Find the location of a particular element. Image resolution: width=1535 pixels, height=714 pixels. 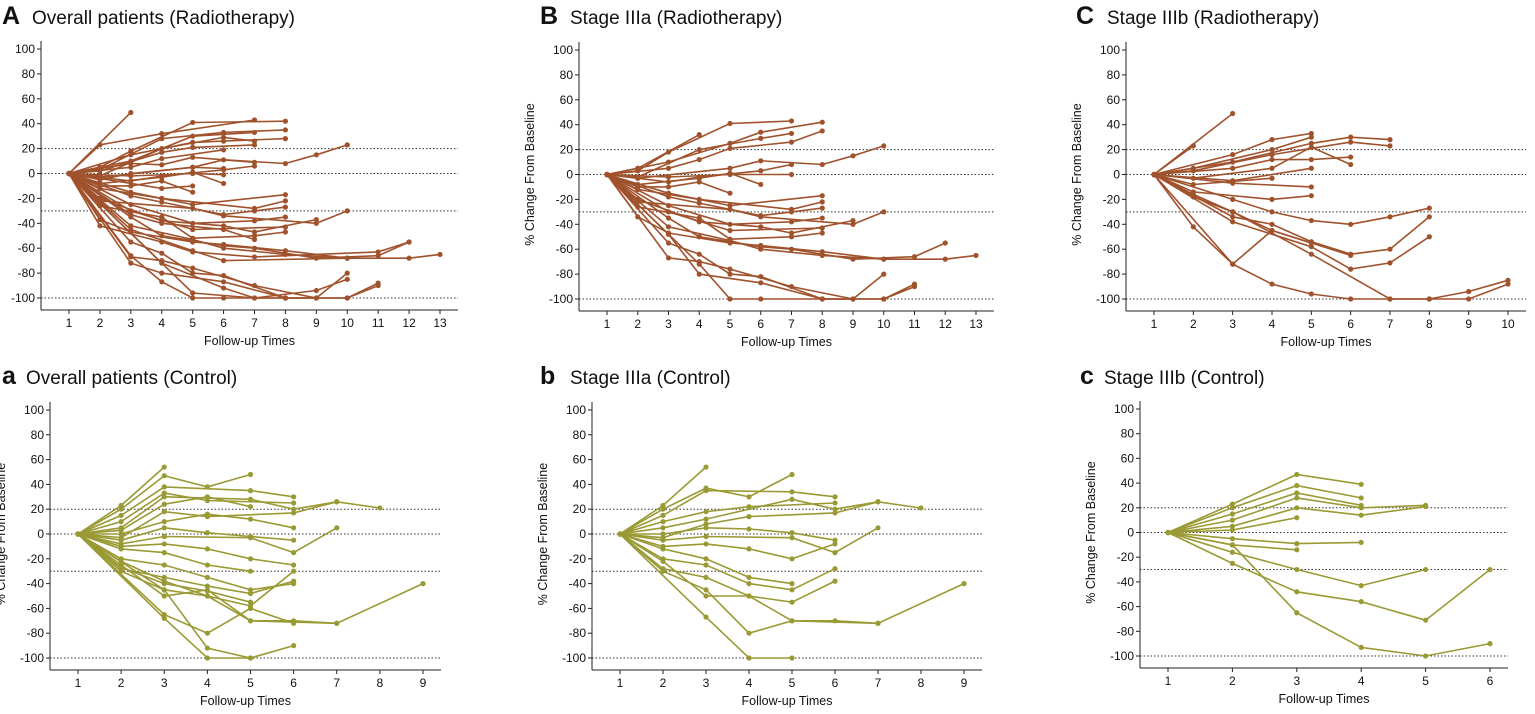

y-tick-label: 20 is located at coordinates (567, 150).